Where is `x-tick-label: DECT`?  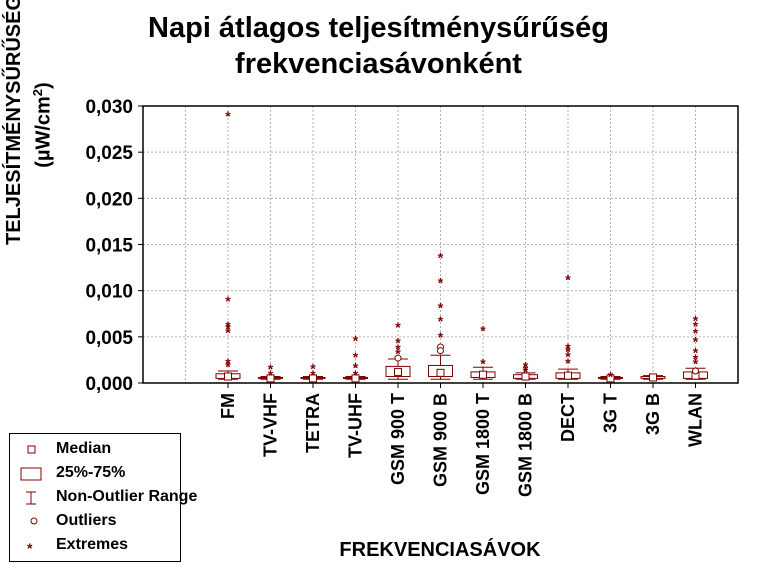
x-tick-label: DECT is located at coordinates (568, 417).